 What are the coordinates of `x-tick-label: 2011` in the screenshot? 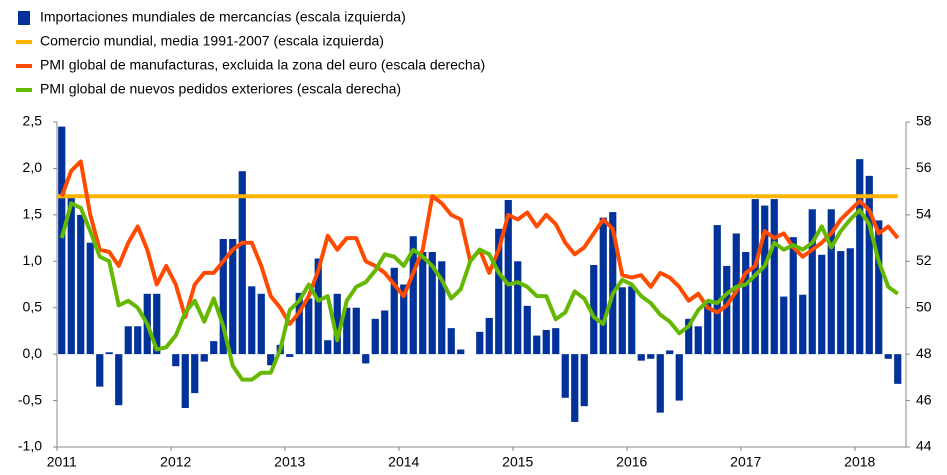 It's located at (62, 462).